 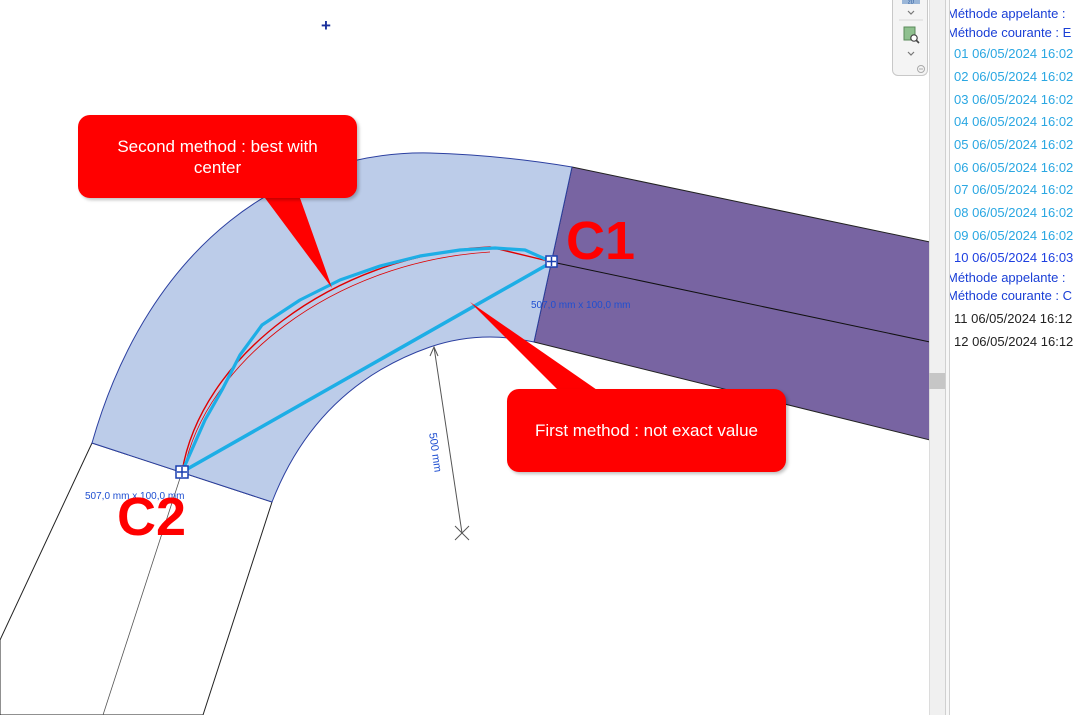 What do you see at coordinates (135, 496) in the screenshot?
I see `section-dimension-c2: 507,0 mm x 100,0 mm` at bounding box center [135, 496].